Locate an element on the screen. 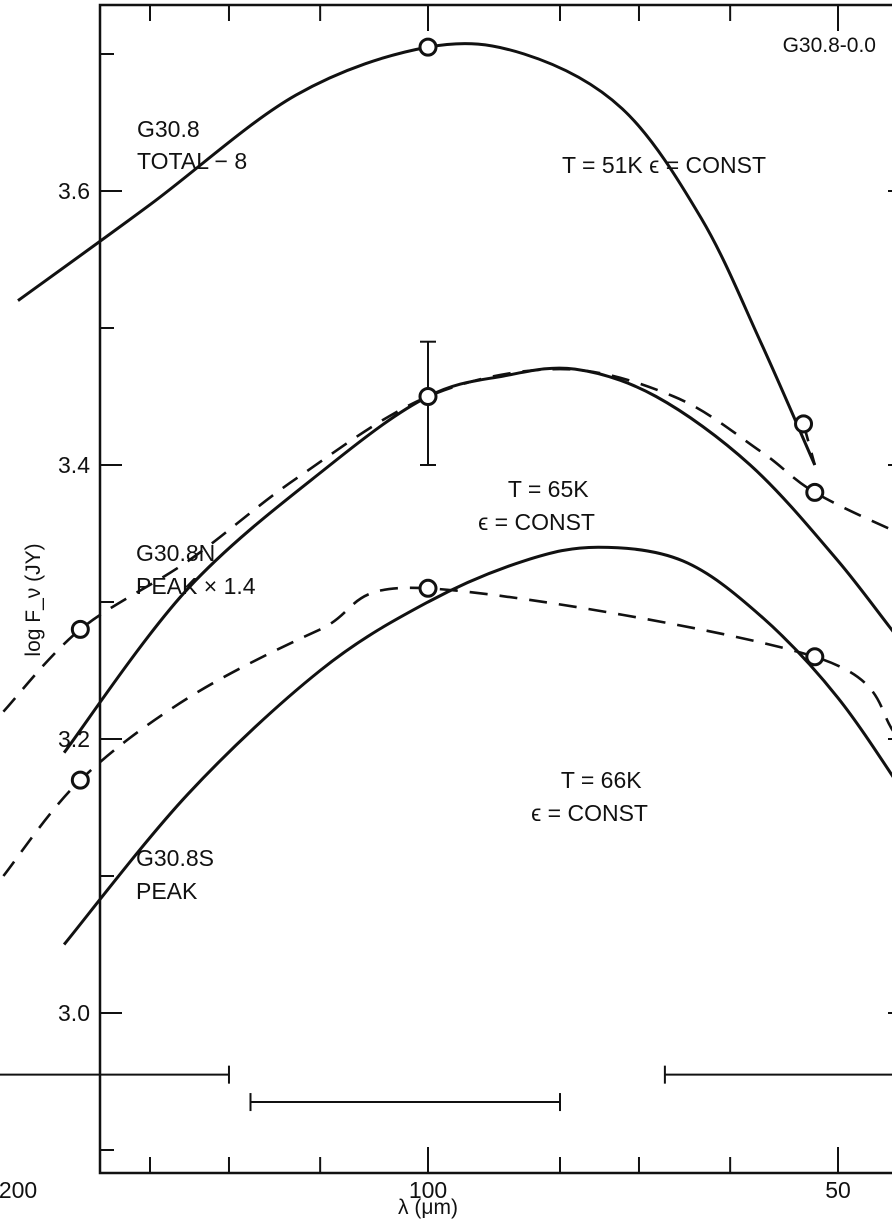  x-tick-label: 50 is located at coordinates (838, 1190).